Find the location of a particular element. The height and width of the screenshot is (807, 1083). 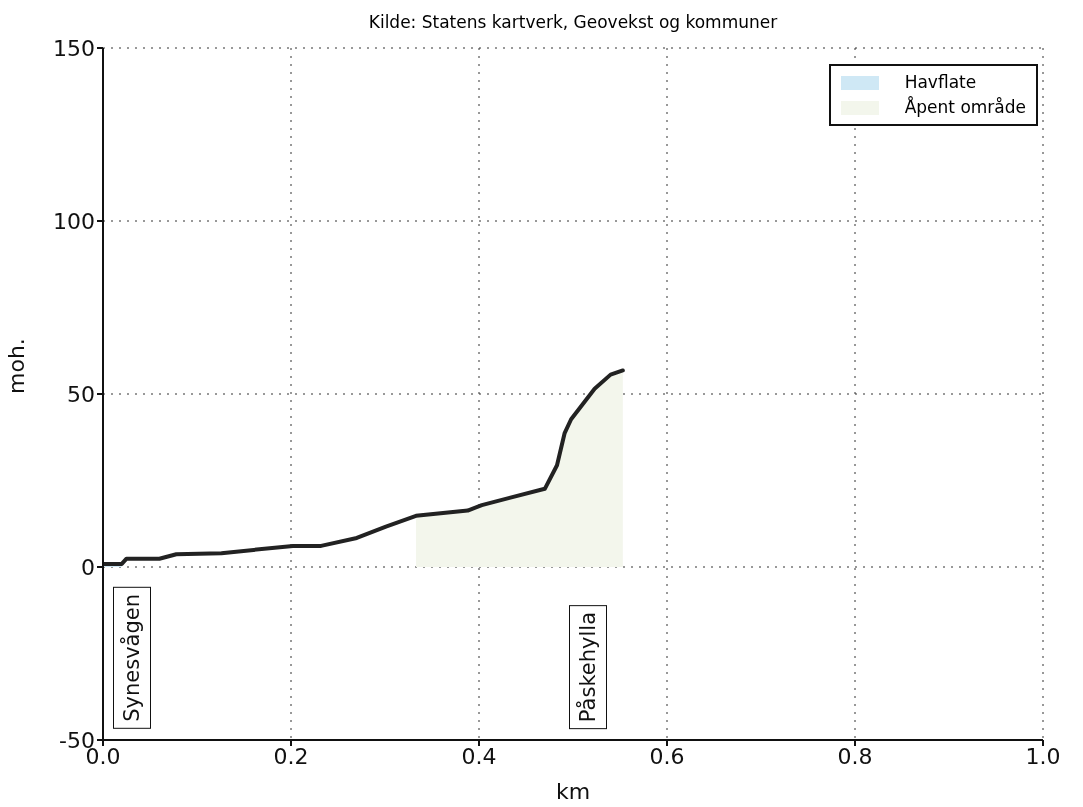

annotation: Påskehylla is located at coordinates (588, 666).